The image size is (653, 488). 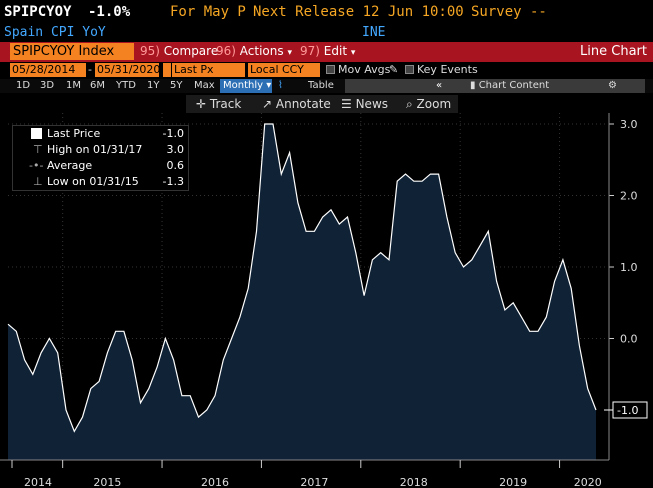 I want to click on track-button: ✛ Track, so click(x=219, y=104).